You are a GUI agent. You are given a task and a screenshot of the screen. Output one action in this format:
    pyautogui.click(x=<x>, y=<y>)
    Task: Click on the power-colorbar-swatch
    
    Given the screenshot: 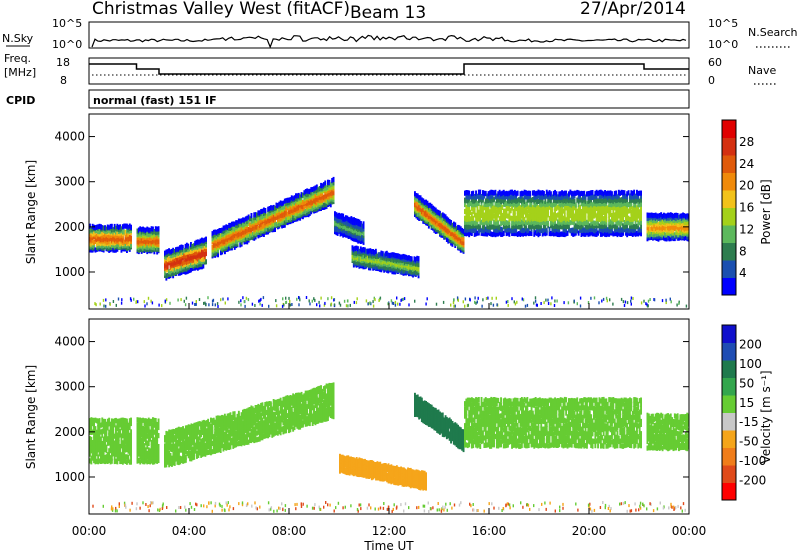 What is the action you would take?
    pyautogui.click(x=729, y=146)
    